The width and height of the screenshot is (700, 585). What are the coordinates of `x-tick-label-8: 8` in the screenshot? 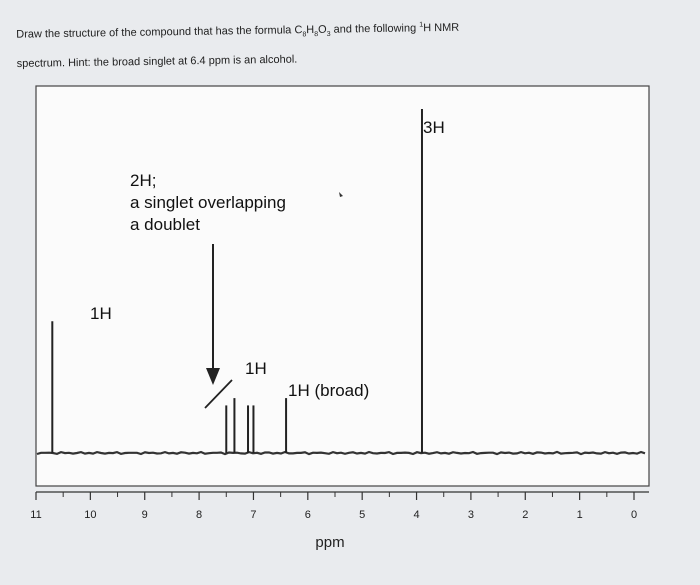 It's located at (199, 515).